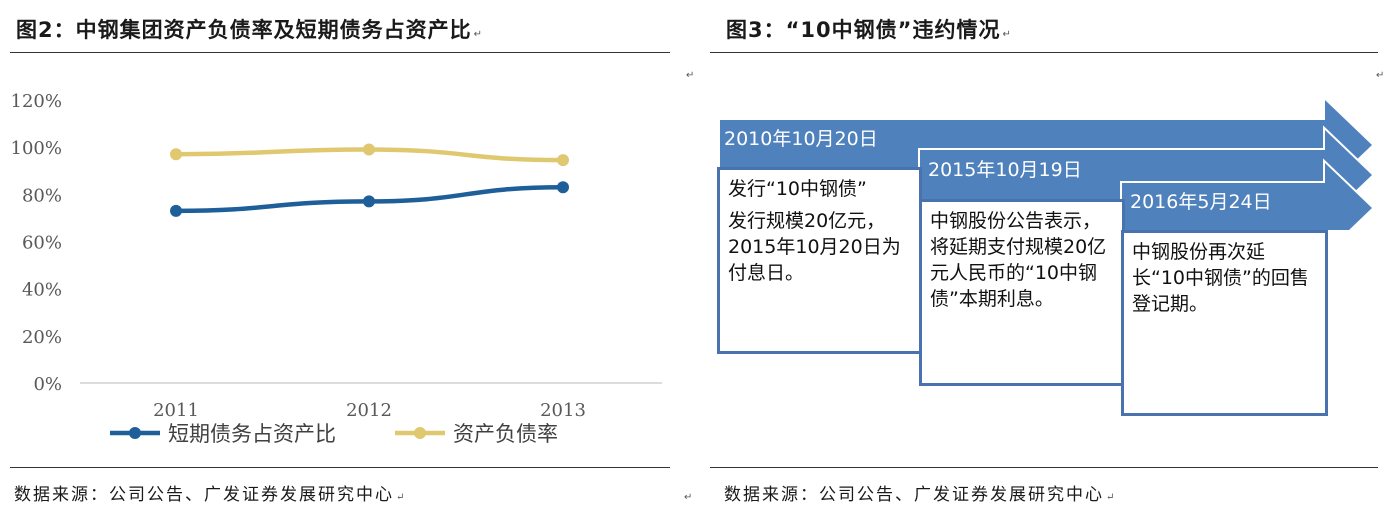  What do you see at coordinates (688, 497) in the screenshot?
I see `left-para-mark: ↵` at bounding box center [688, 497].